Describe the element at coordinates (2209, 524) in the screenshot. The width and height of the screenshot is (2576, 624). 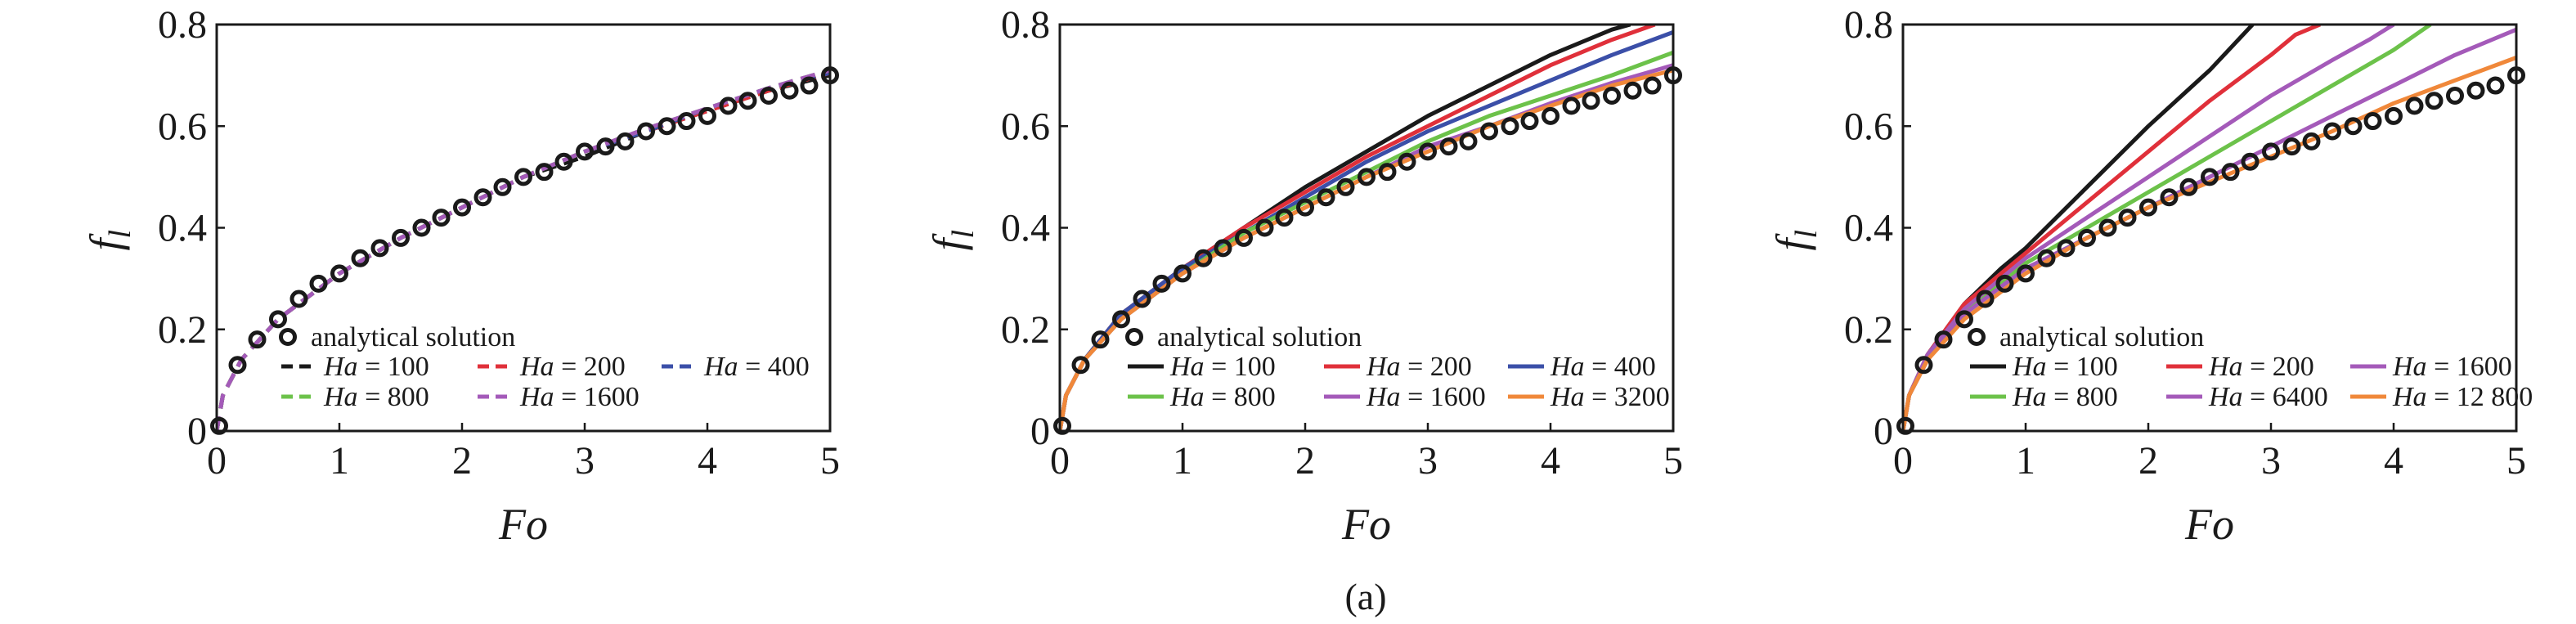
I see `x-axis-title: Fo` at that location.